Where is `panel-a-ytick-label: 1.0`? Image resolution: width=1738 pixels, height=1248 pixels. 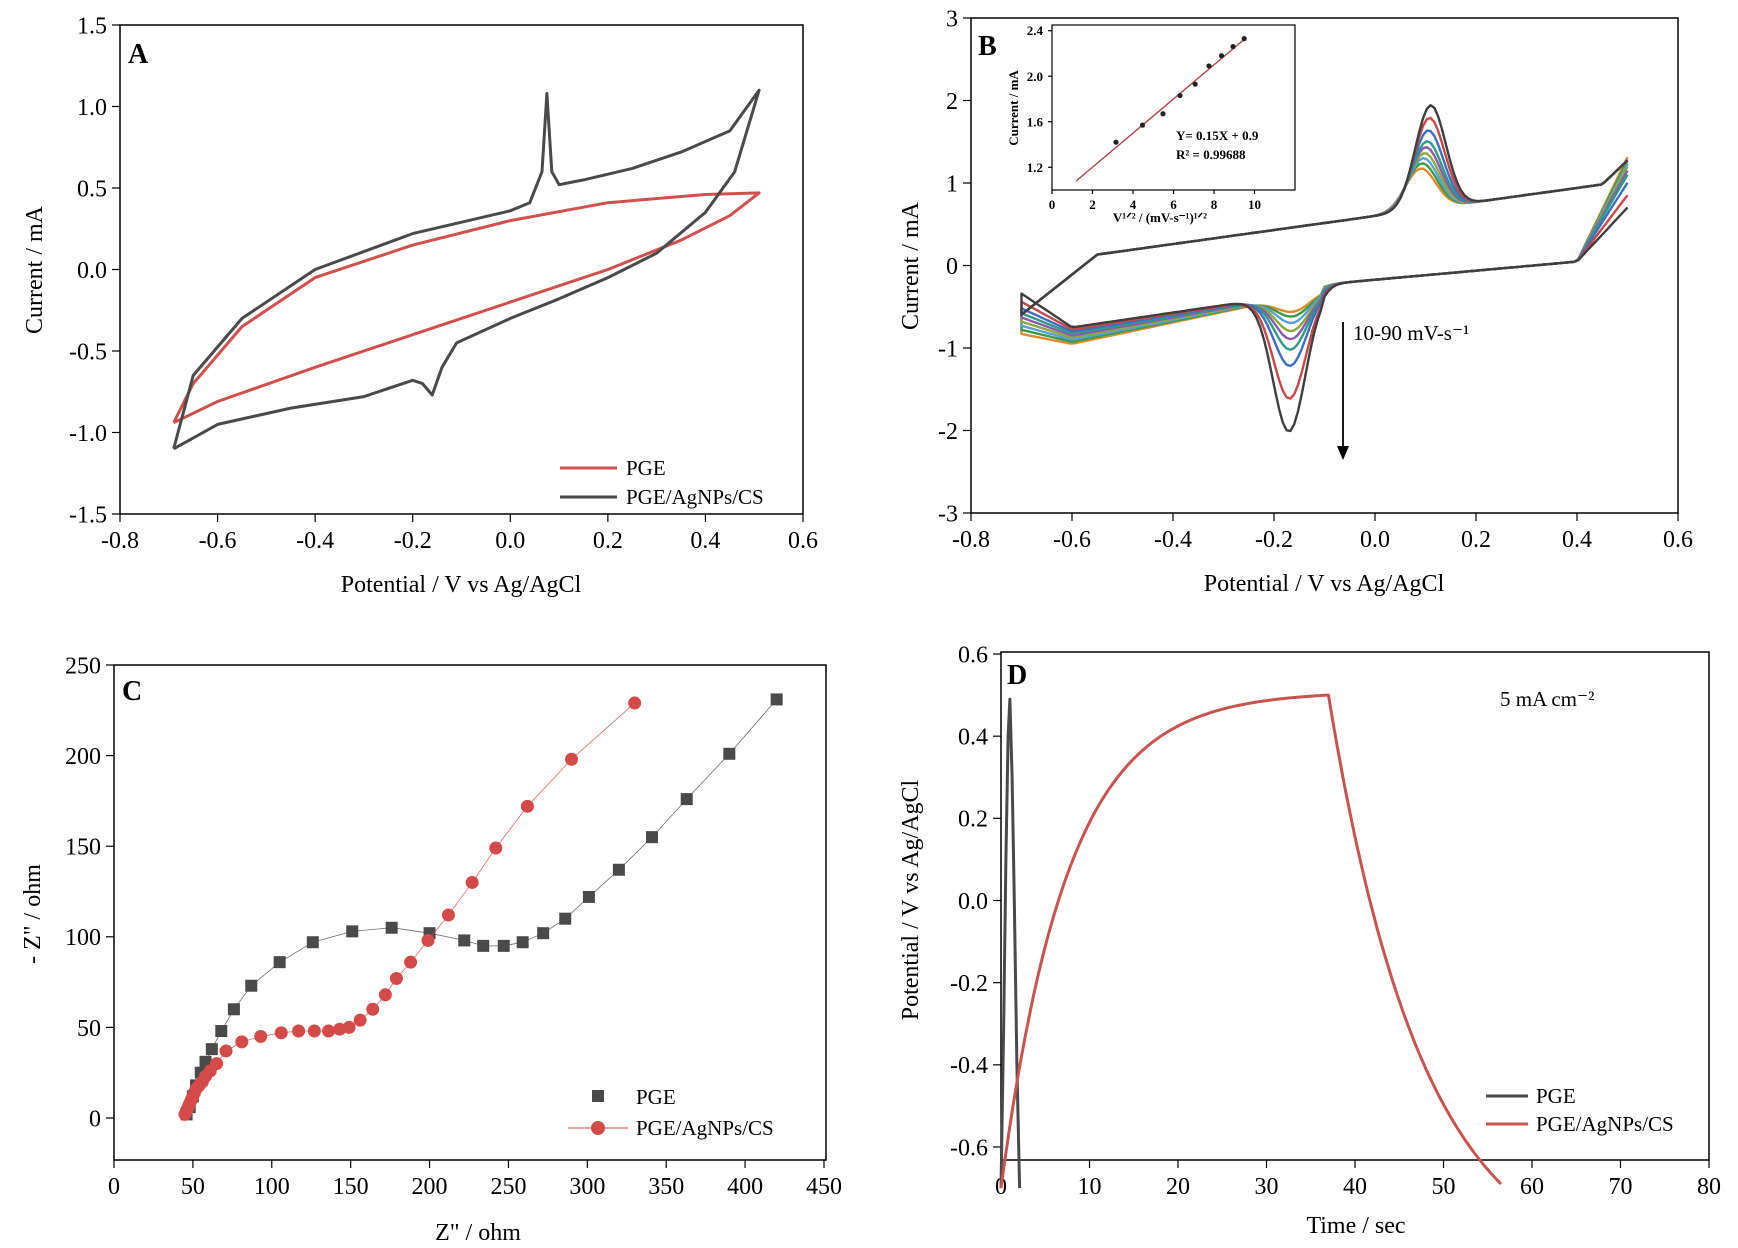
panel-a-ytick-label: 1.0 is located at coordinates (92, 108).